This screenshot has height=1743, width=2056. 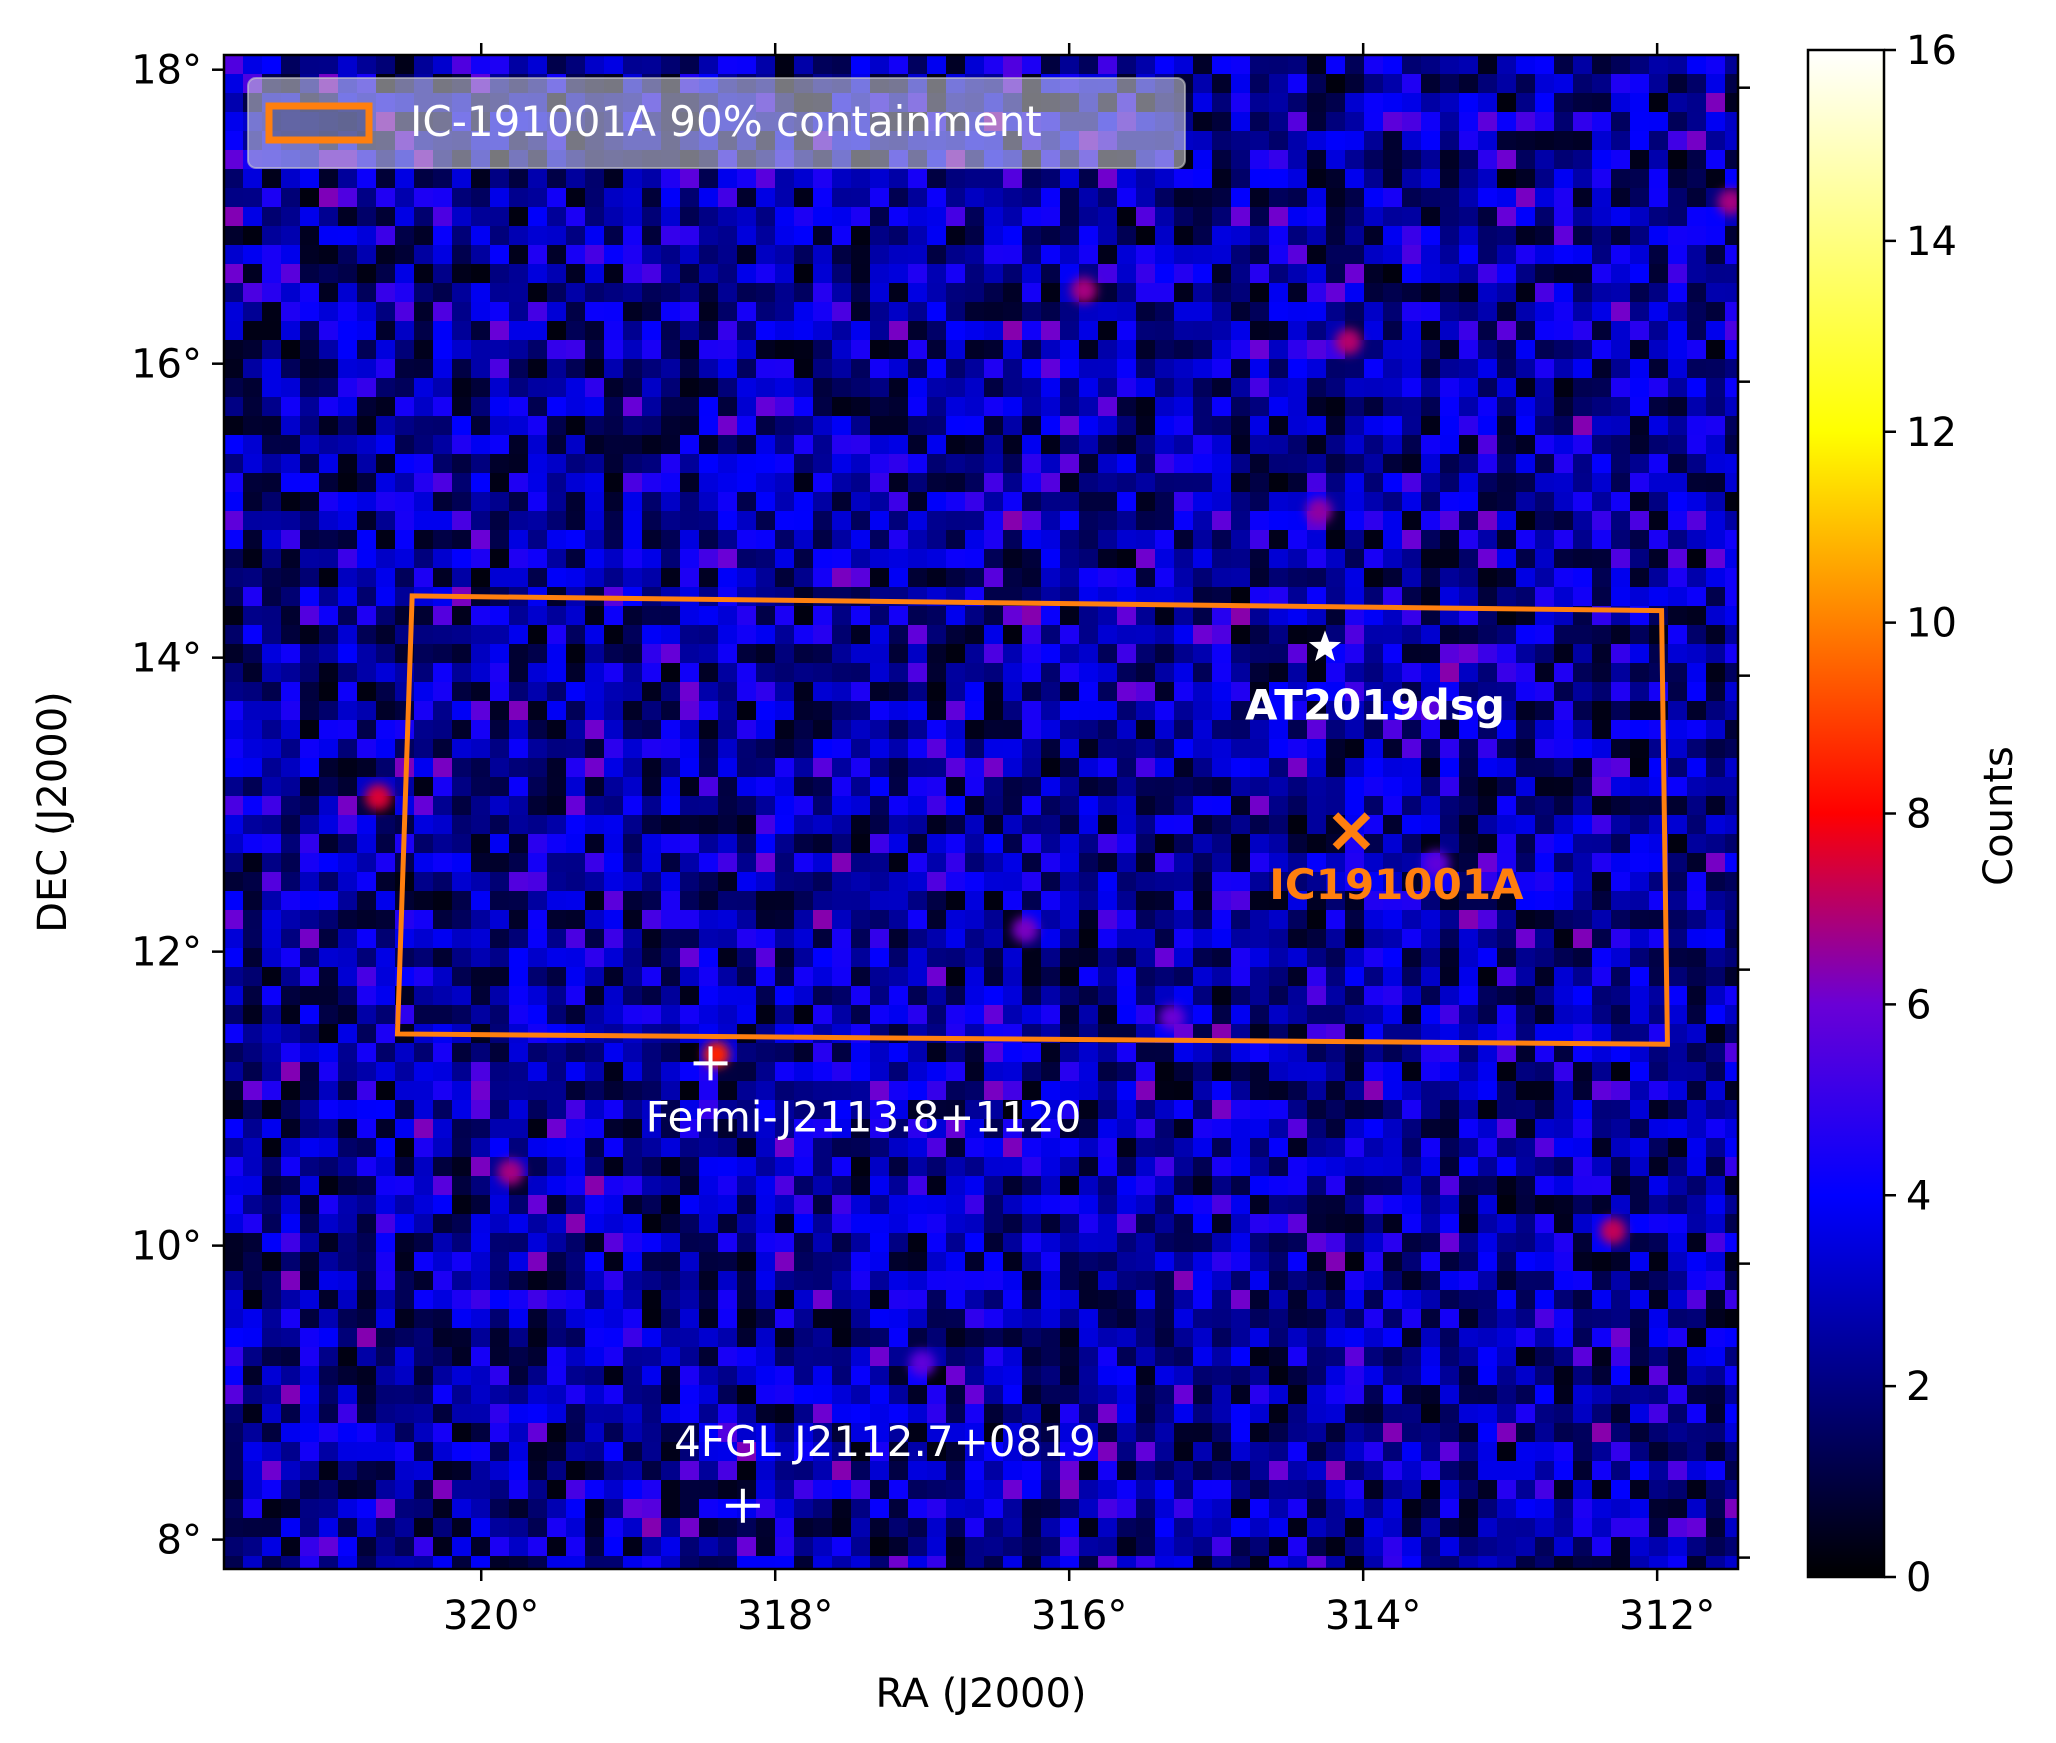 What do you see at coordinates (1999, 816) in the screenshot?
I see `colorbar-label: Counts` at bounding box center [1999, 816].